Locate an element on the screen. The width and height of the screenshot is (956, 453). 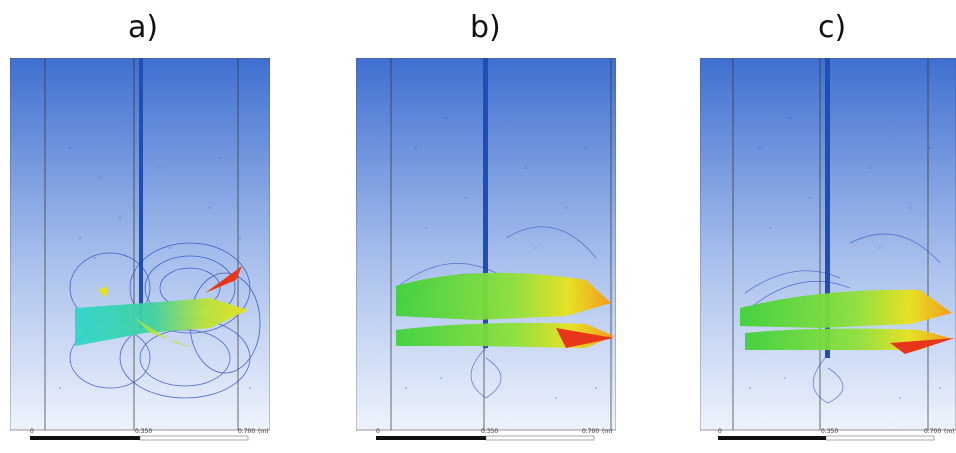
impeller-jet is located at coordinates (161, 322).